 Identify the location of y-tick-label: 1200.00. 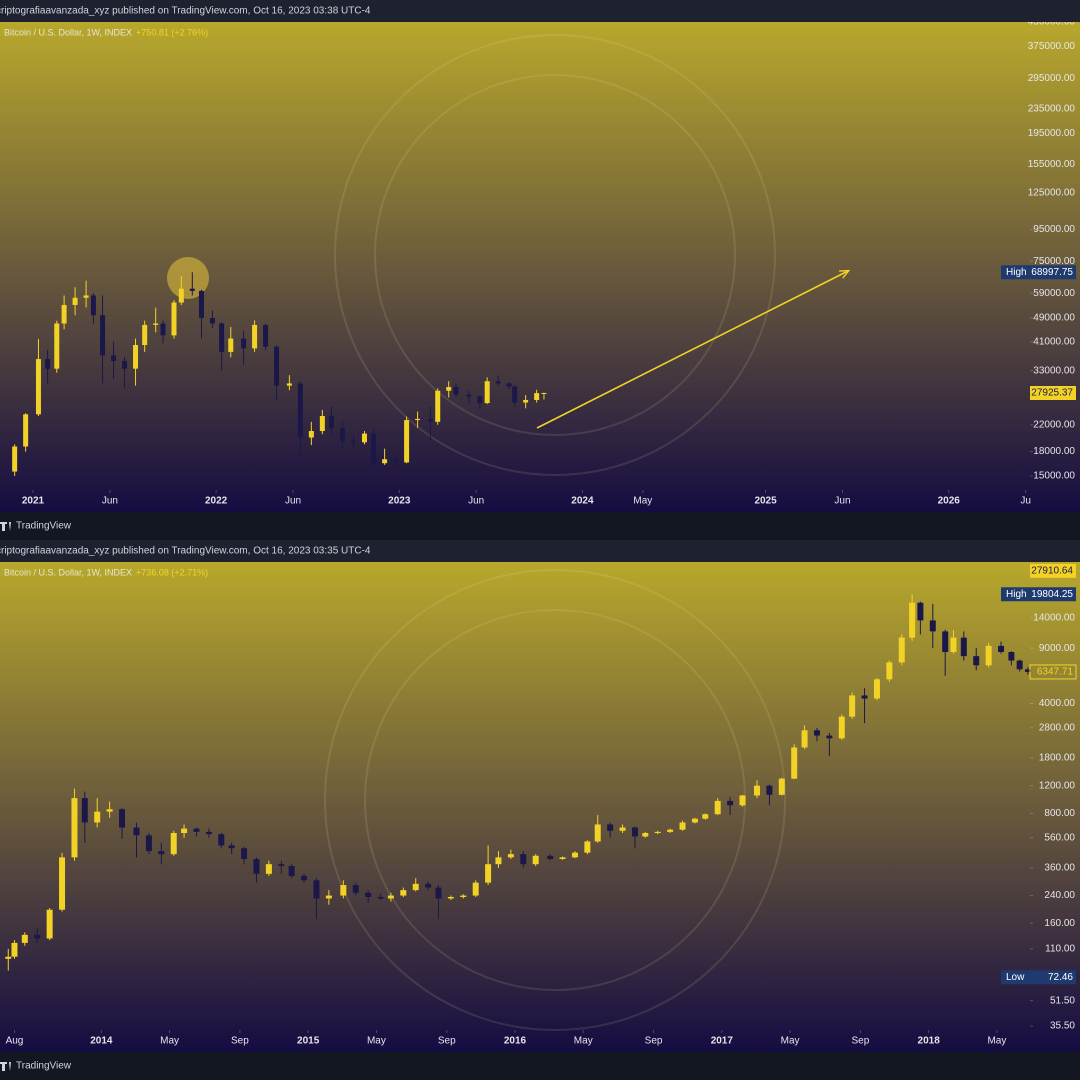
(1057, 785).